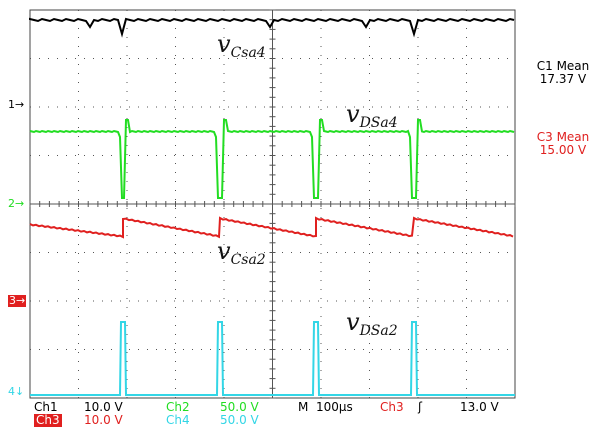 The image size is (600, 430). I want to click on timebase: M 100µs, so click(325, 407).